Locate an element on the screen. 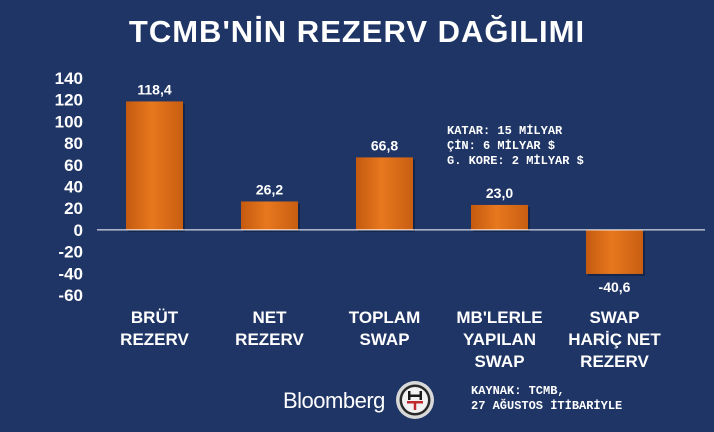 The image size is (714, 432). data-label: -40,6 is located at coordinates (615, 287).